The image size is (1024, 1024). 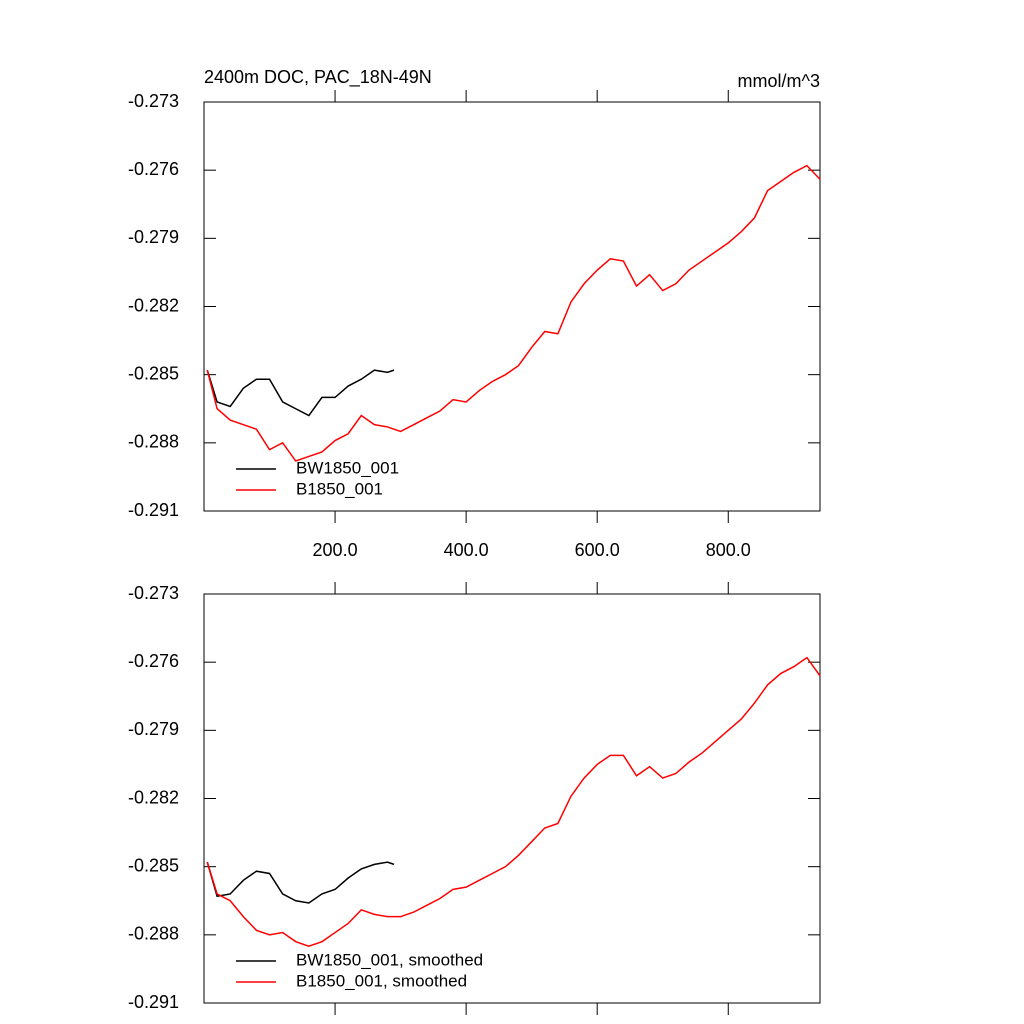 I want to click on x-tick-label: 800.0, so click(x=728, y=550).